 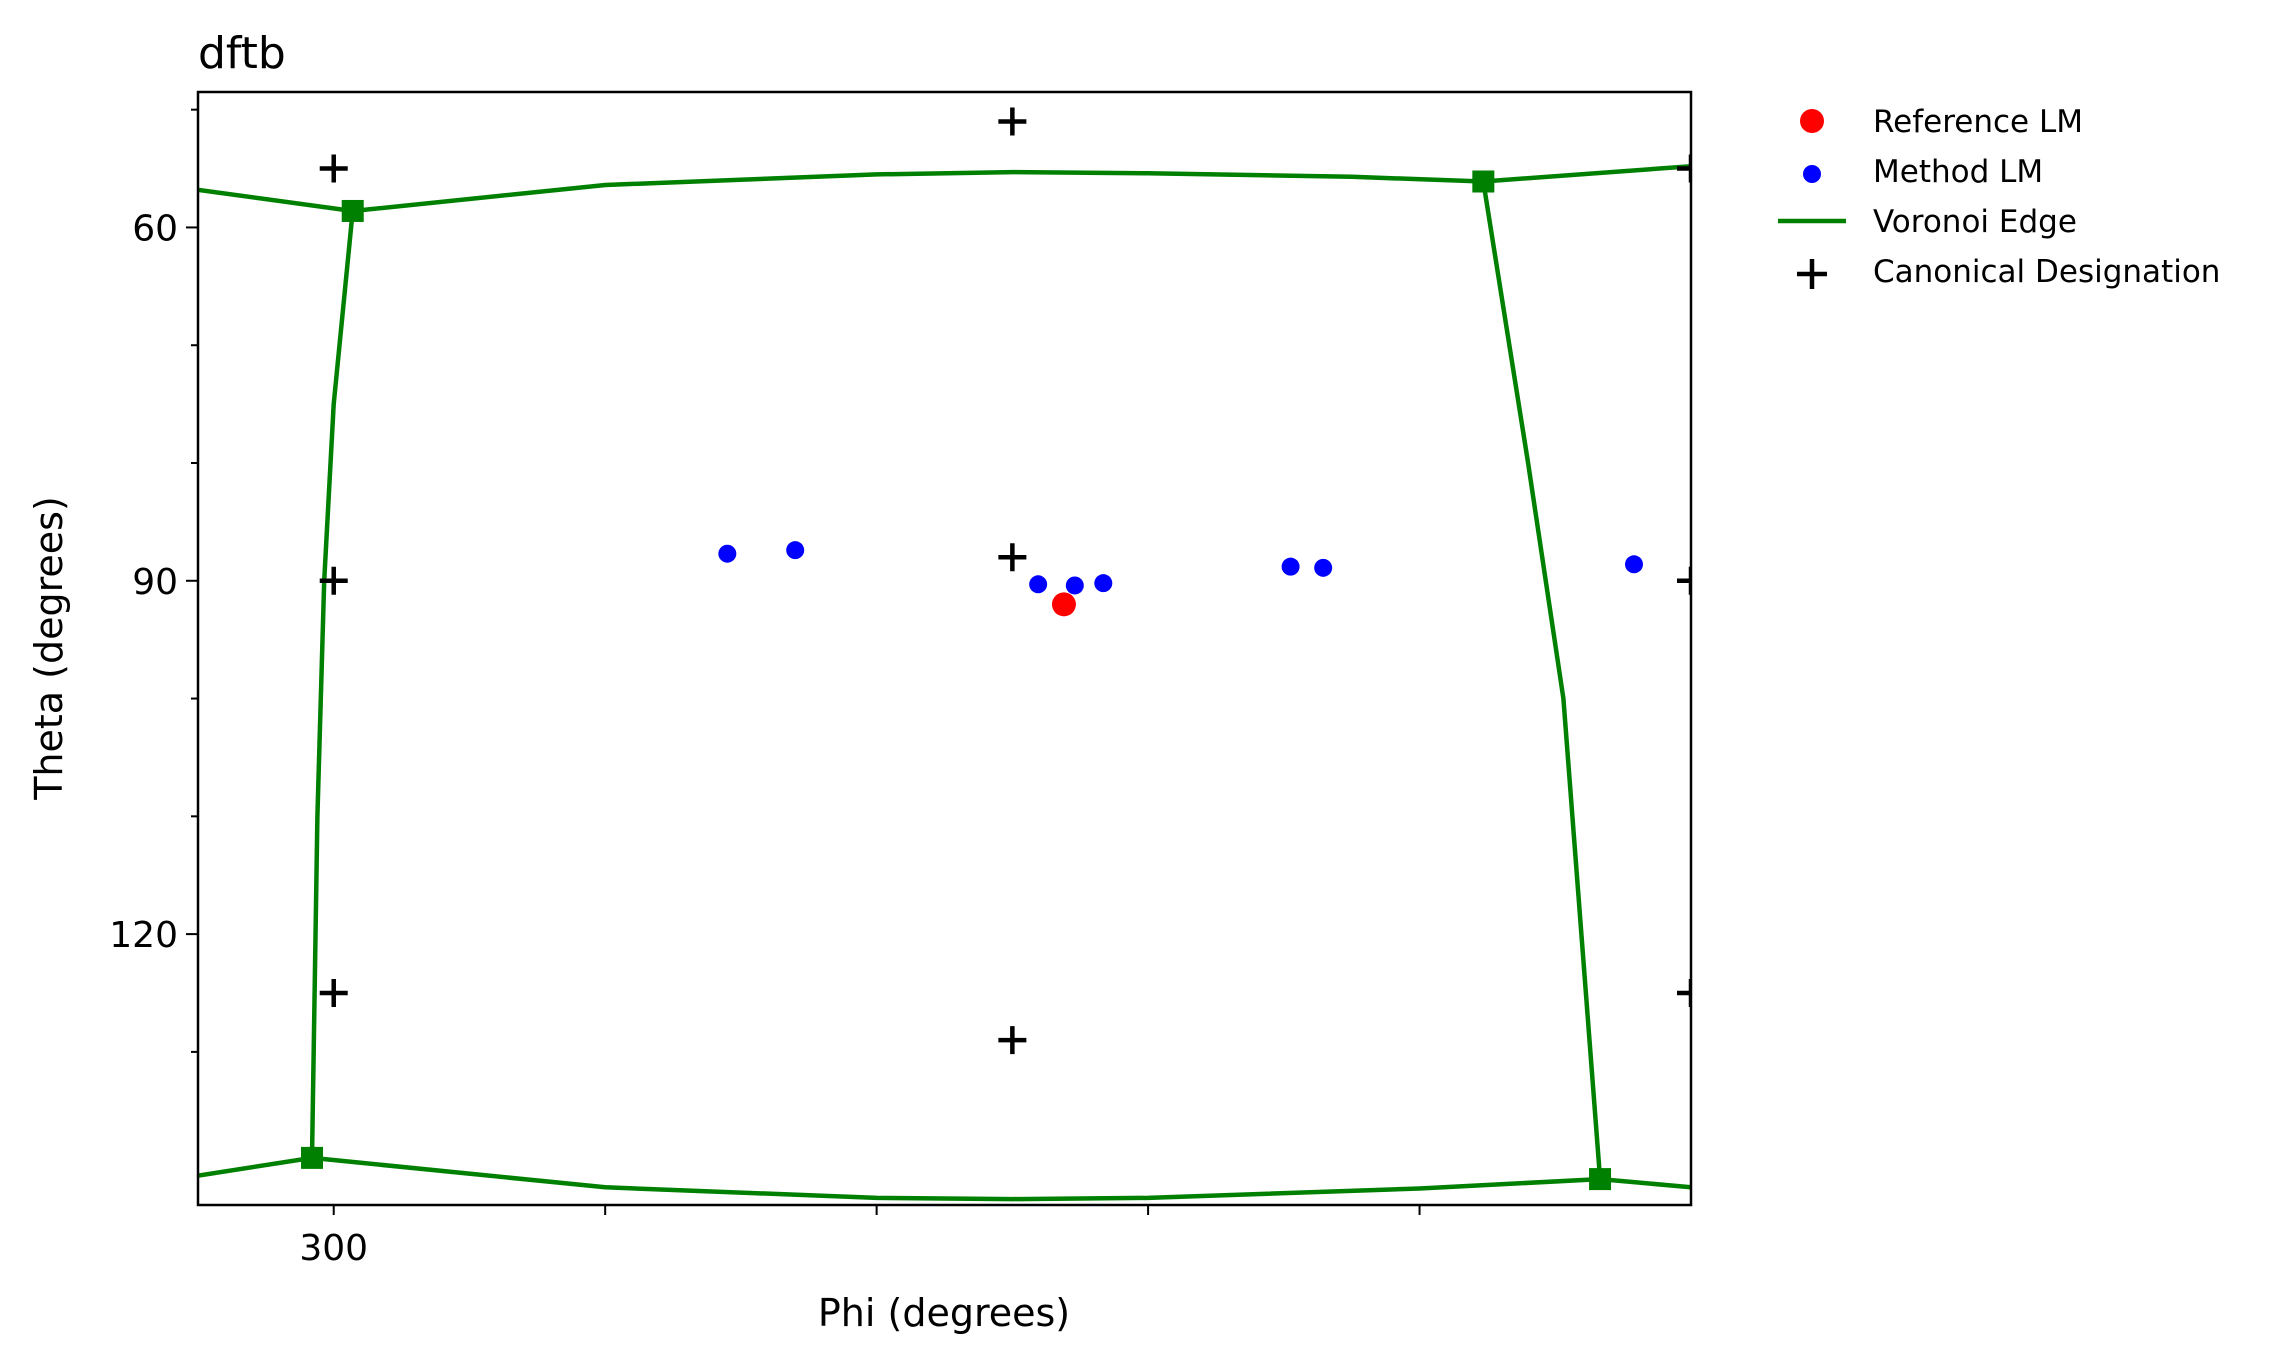 What do you see at coordinates (242, 53) in the screenshot?
I see `chart-title: dftb` at bounding box center [242, 53].